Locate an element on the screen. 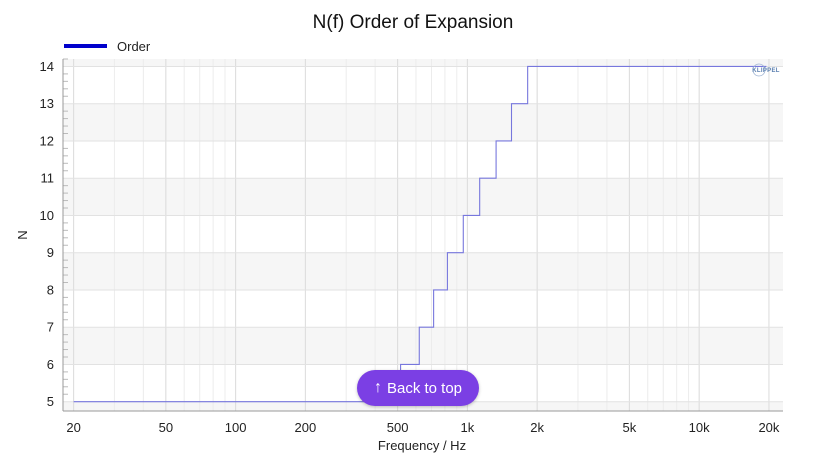  x-tick-label: 10k is located at coordinates (699, 427).